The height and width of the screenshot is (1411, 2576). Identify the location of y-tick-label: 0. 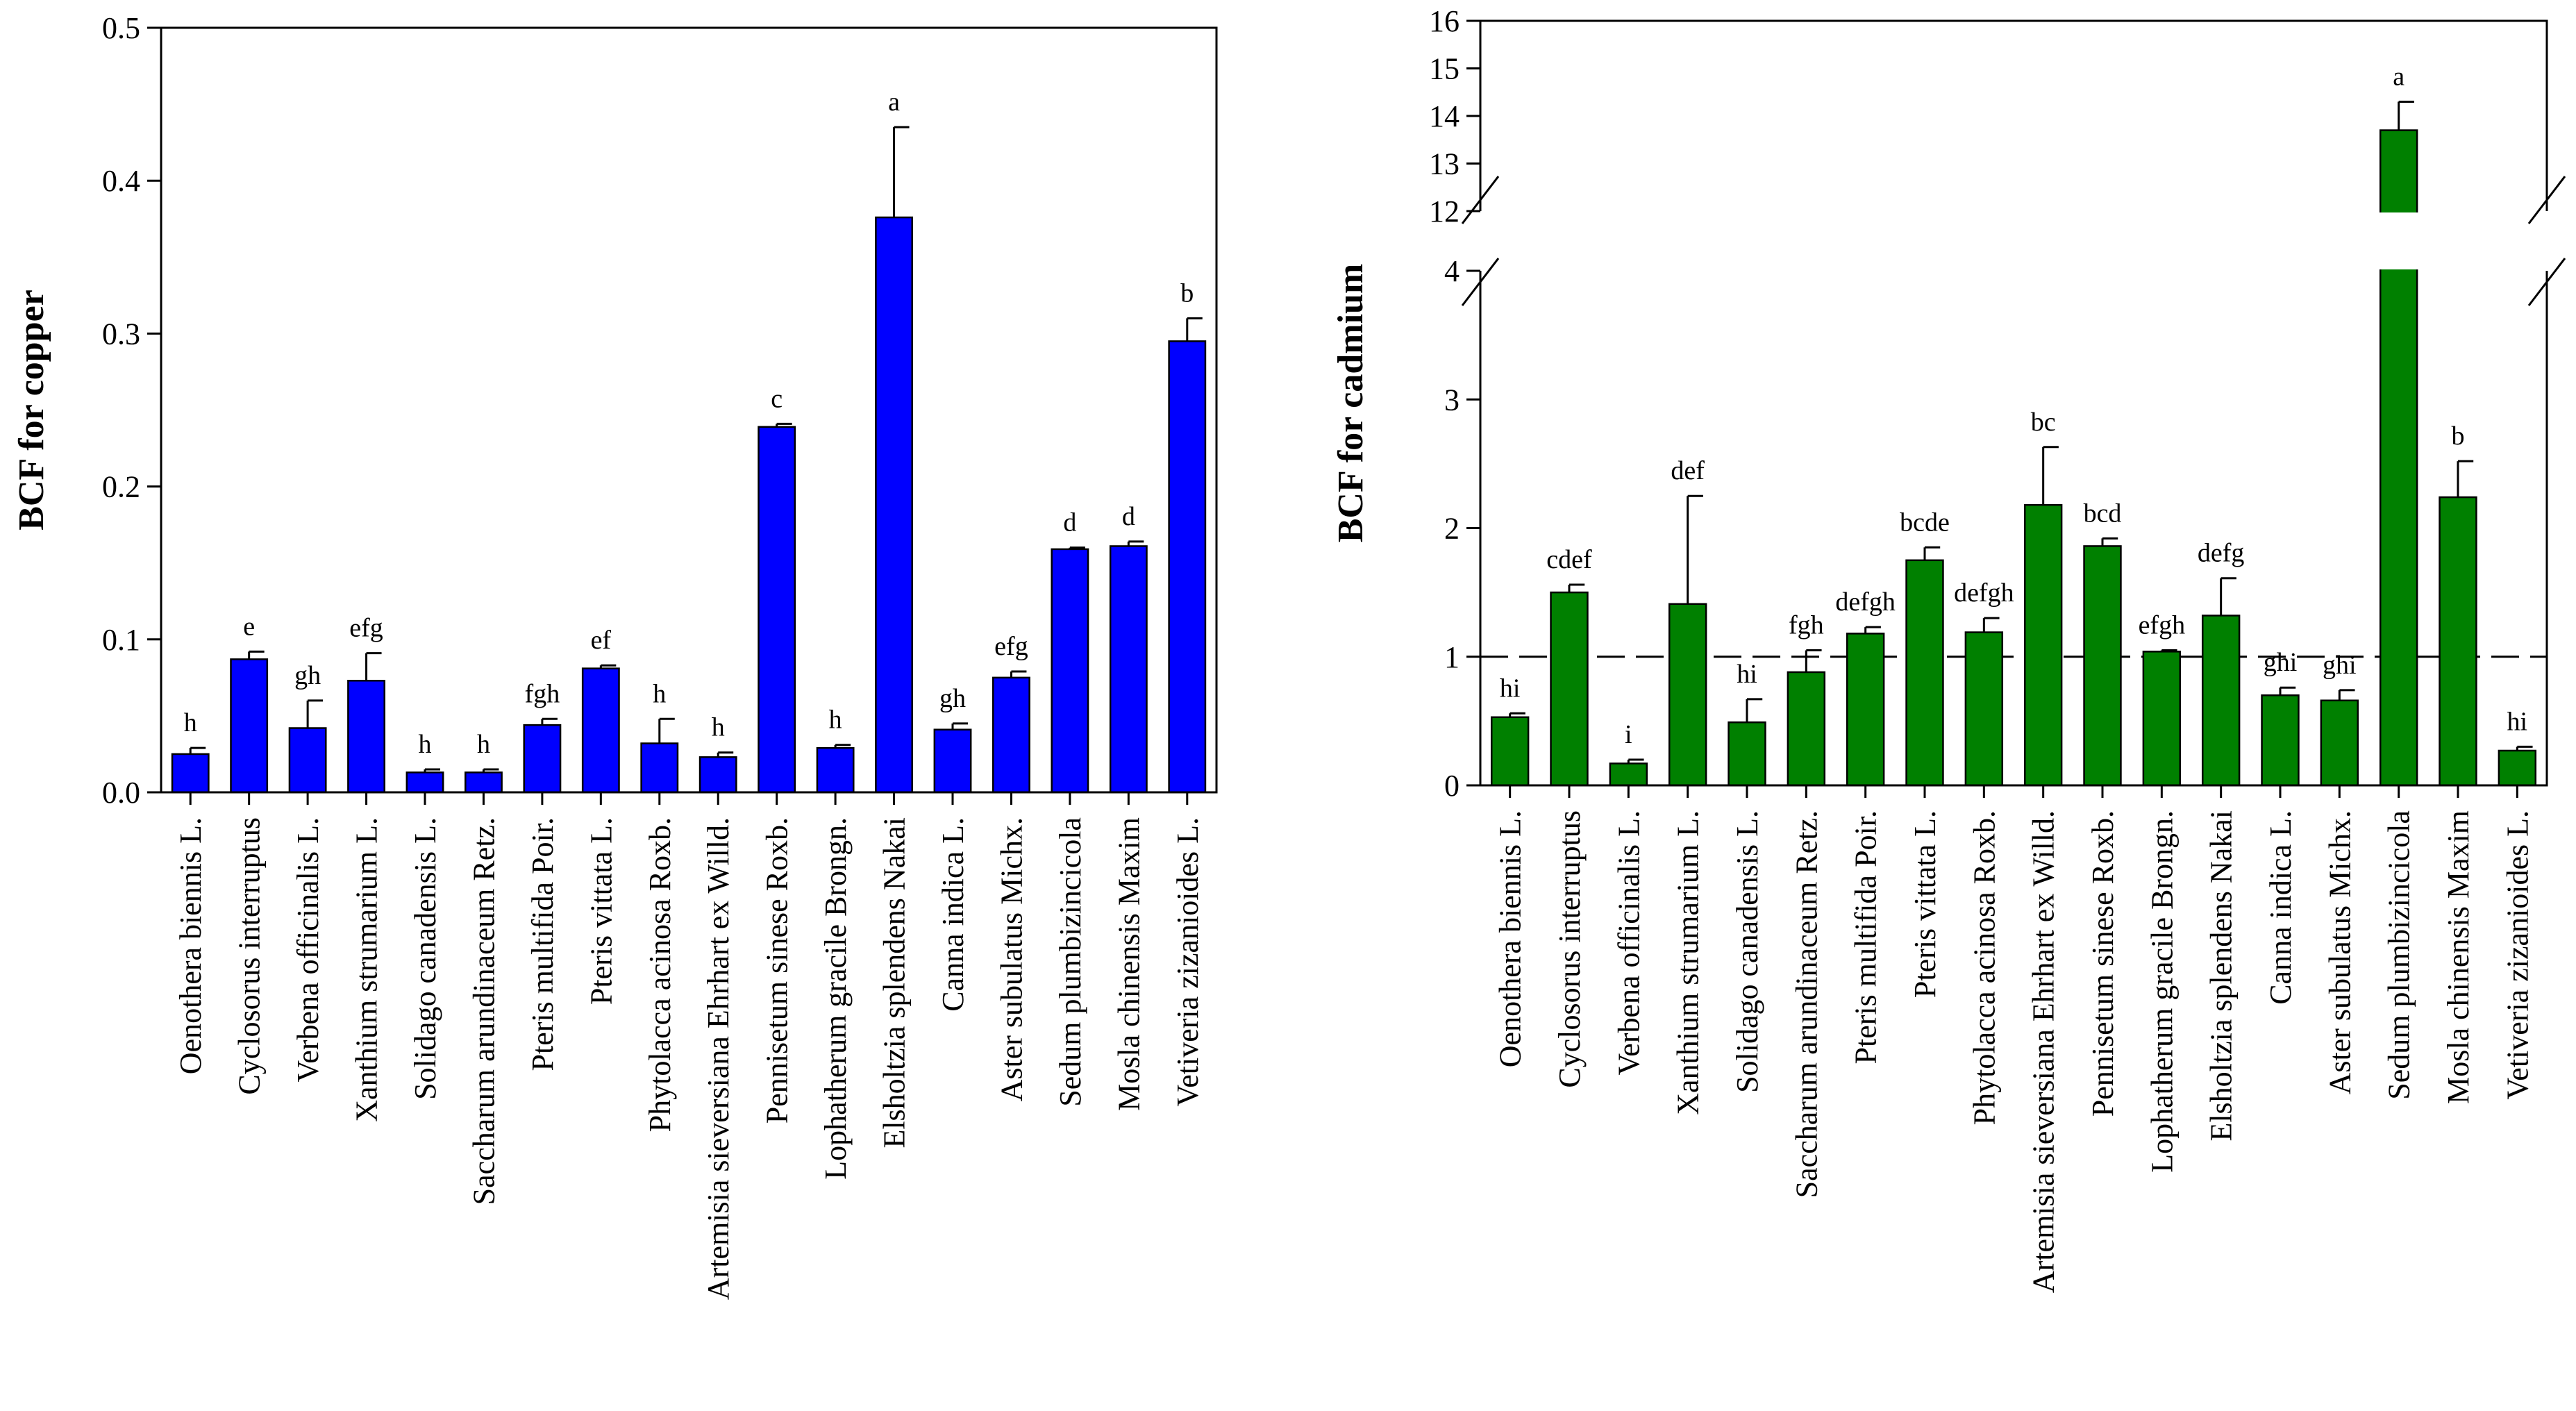
(1452, 786).